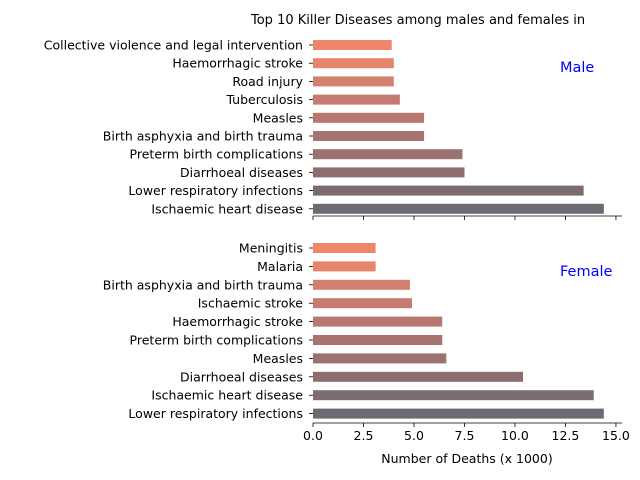 The image size is (640, 480). What do you see at coordinates (414, 435) in the screenshot?
I see `x-tick-label: 5.0` at bounding box center [414, 435].